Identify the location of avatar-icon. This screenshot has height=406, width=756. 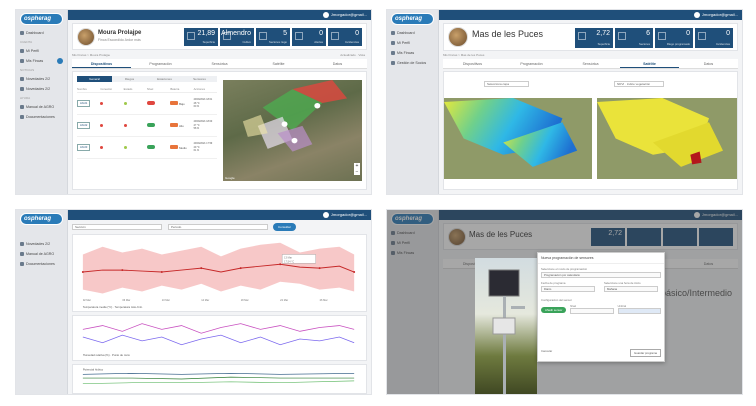
(696, 214).